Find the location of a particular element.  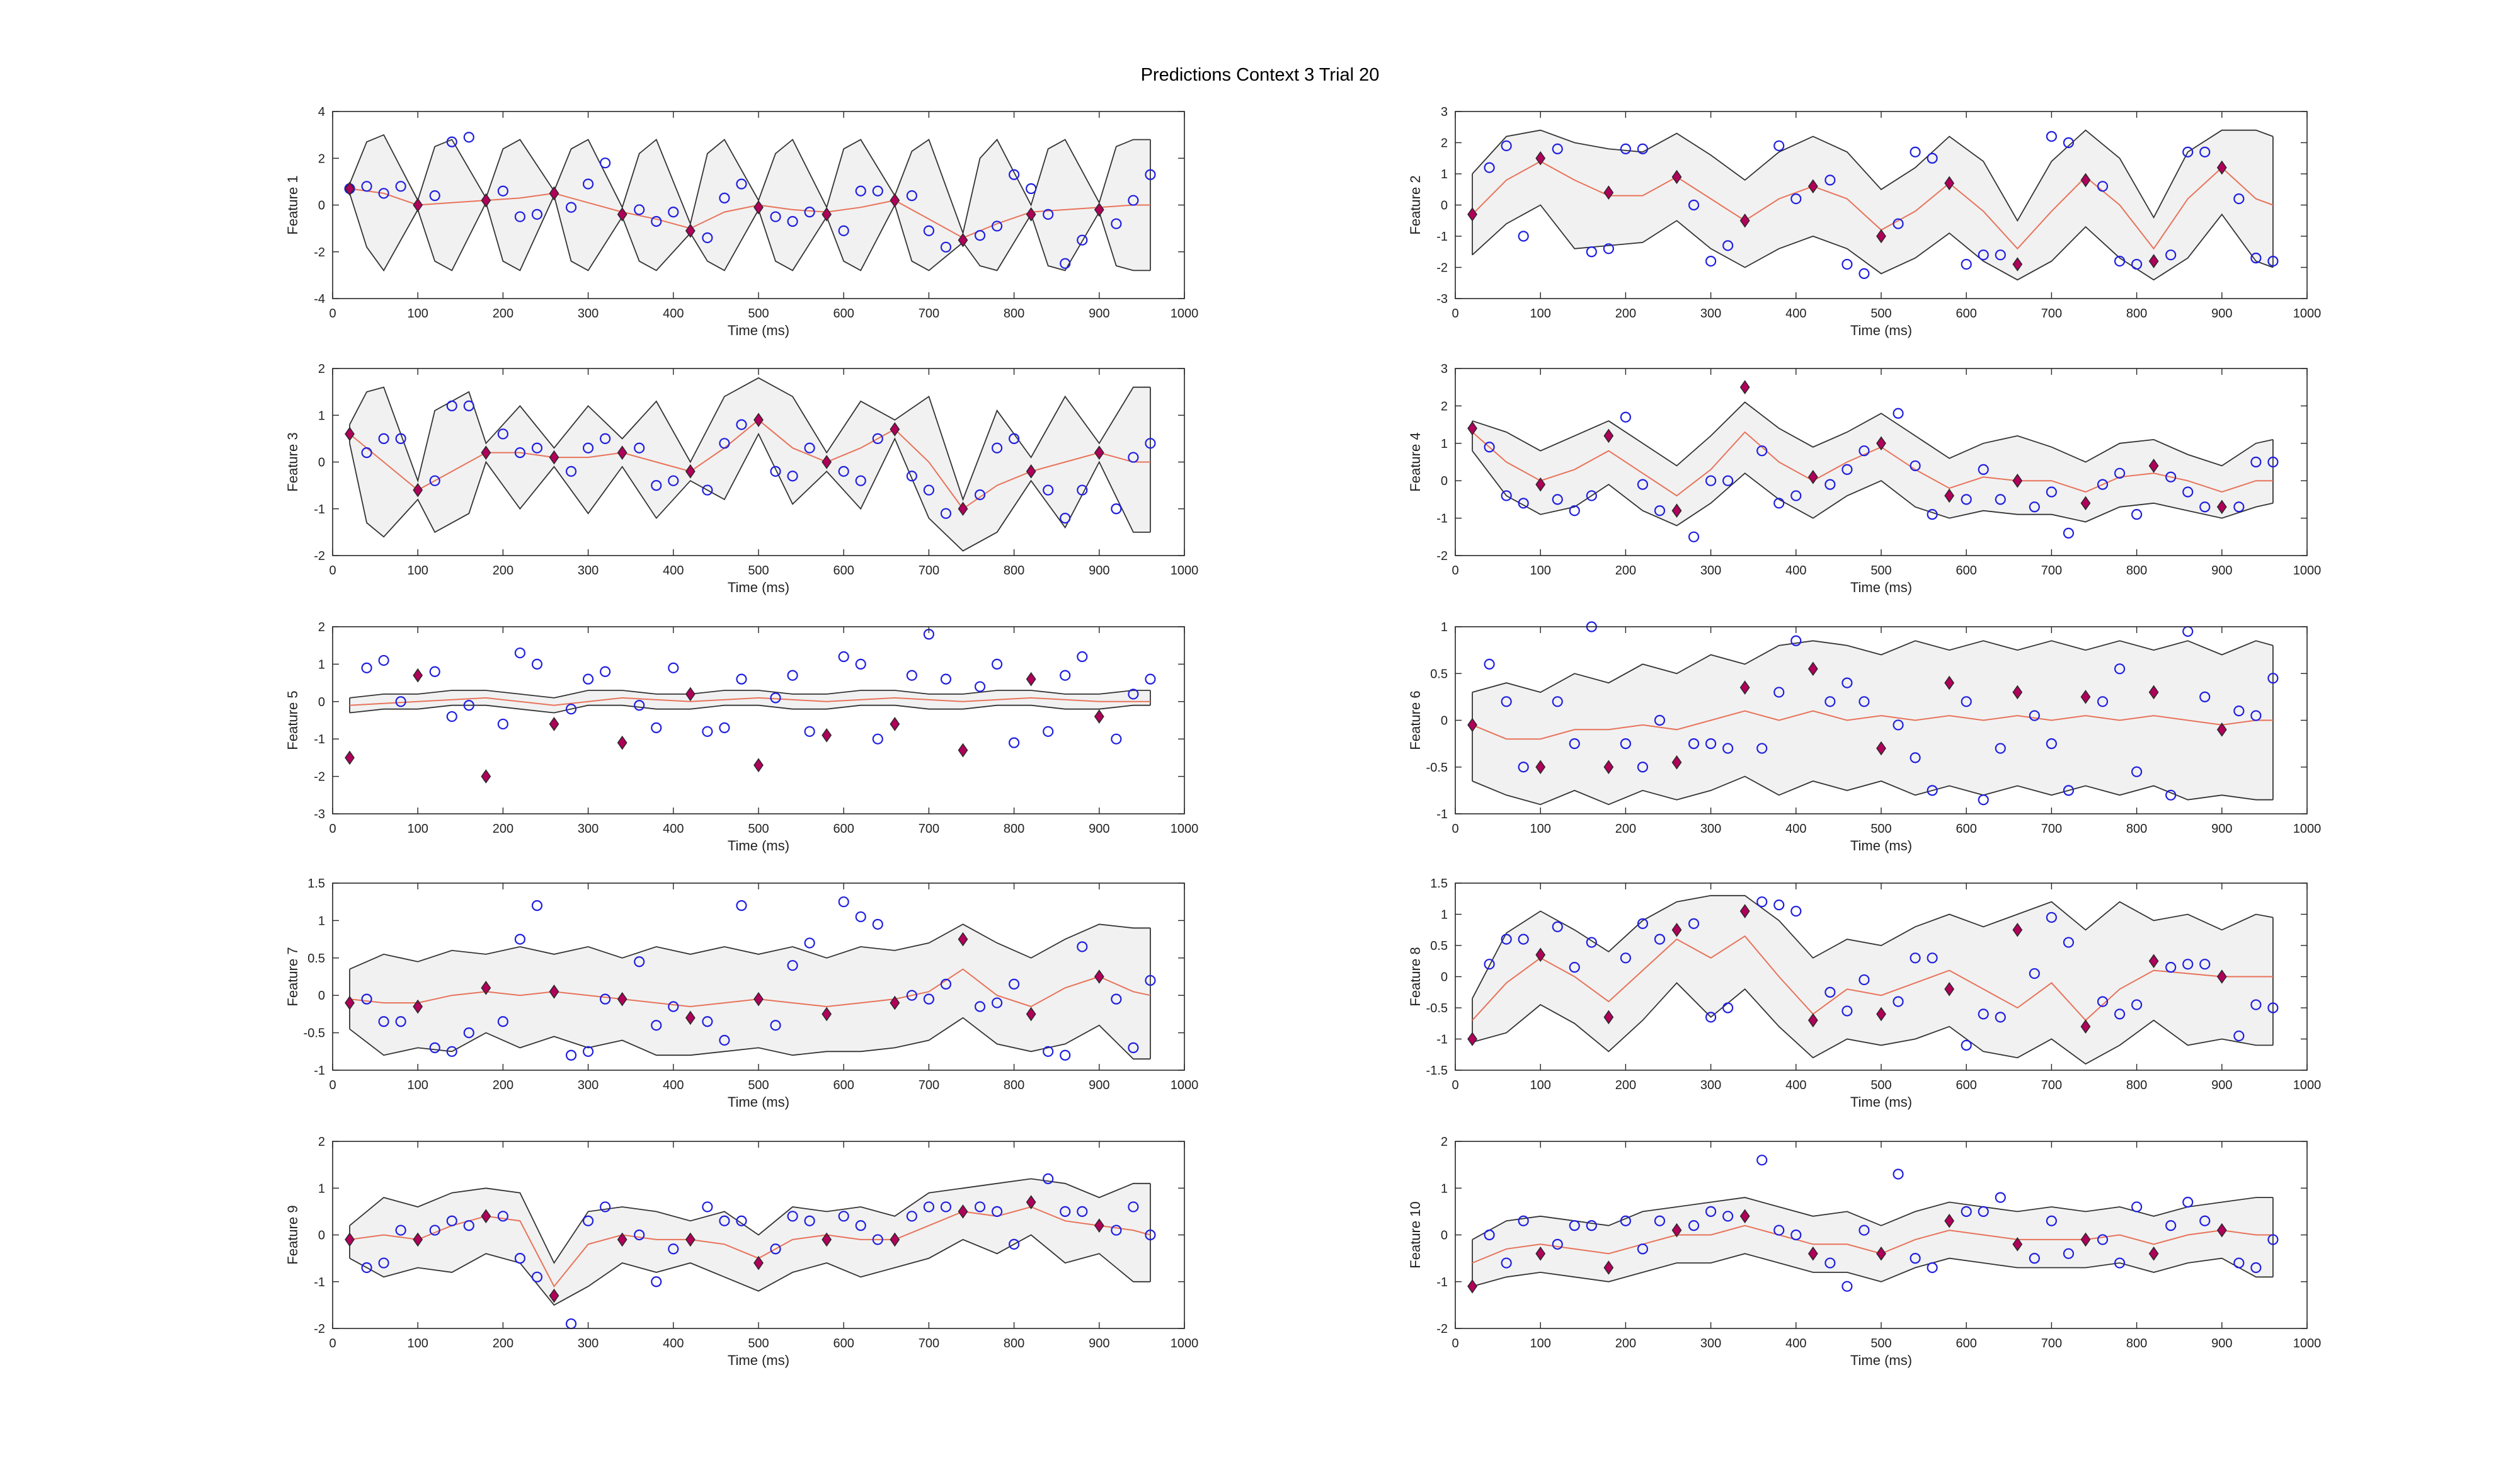

y-axis-label: Feature 8 is located at coordinates (1415, 976).